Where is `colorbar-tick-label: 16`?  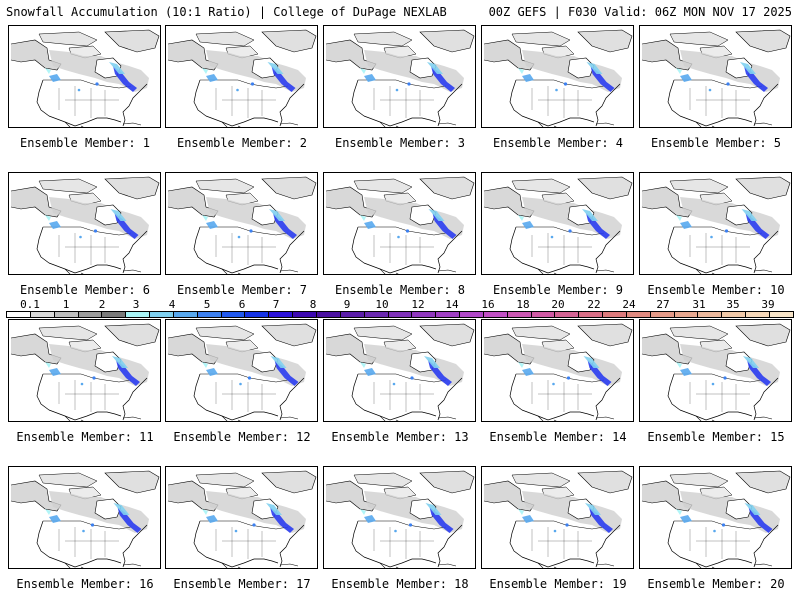
colorbar-tick-label: 16 is located at coordinates (488, 304).